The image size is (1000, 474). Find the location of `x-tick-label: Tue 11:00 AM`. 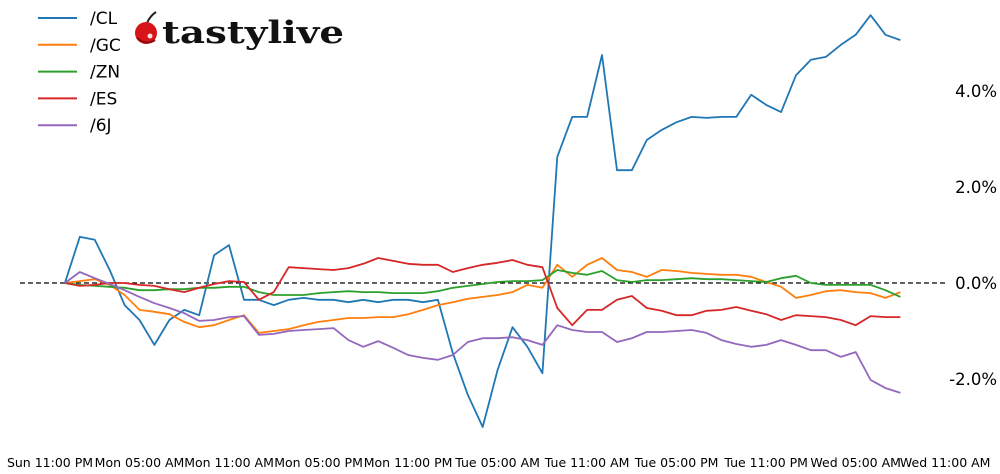

x-tick-label: Tue 11:00 AM is located at coordinates (587, 462).